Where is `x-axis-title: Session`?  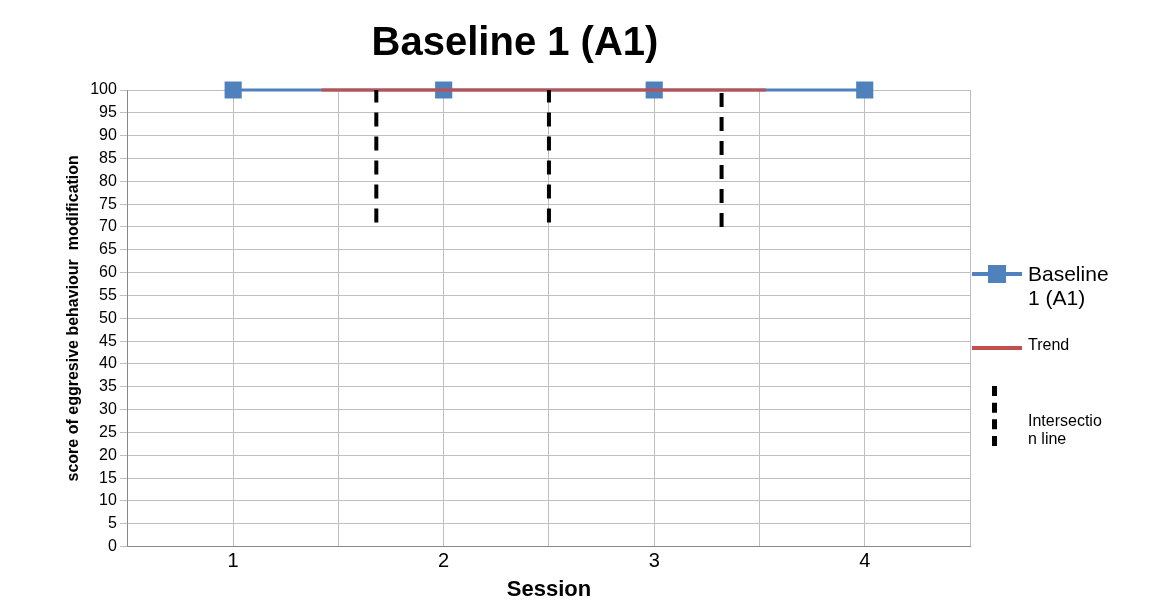
x-axis-title: Session is located at coordinates (549, 588).